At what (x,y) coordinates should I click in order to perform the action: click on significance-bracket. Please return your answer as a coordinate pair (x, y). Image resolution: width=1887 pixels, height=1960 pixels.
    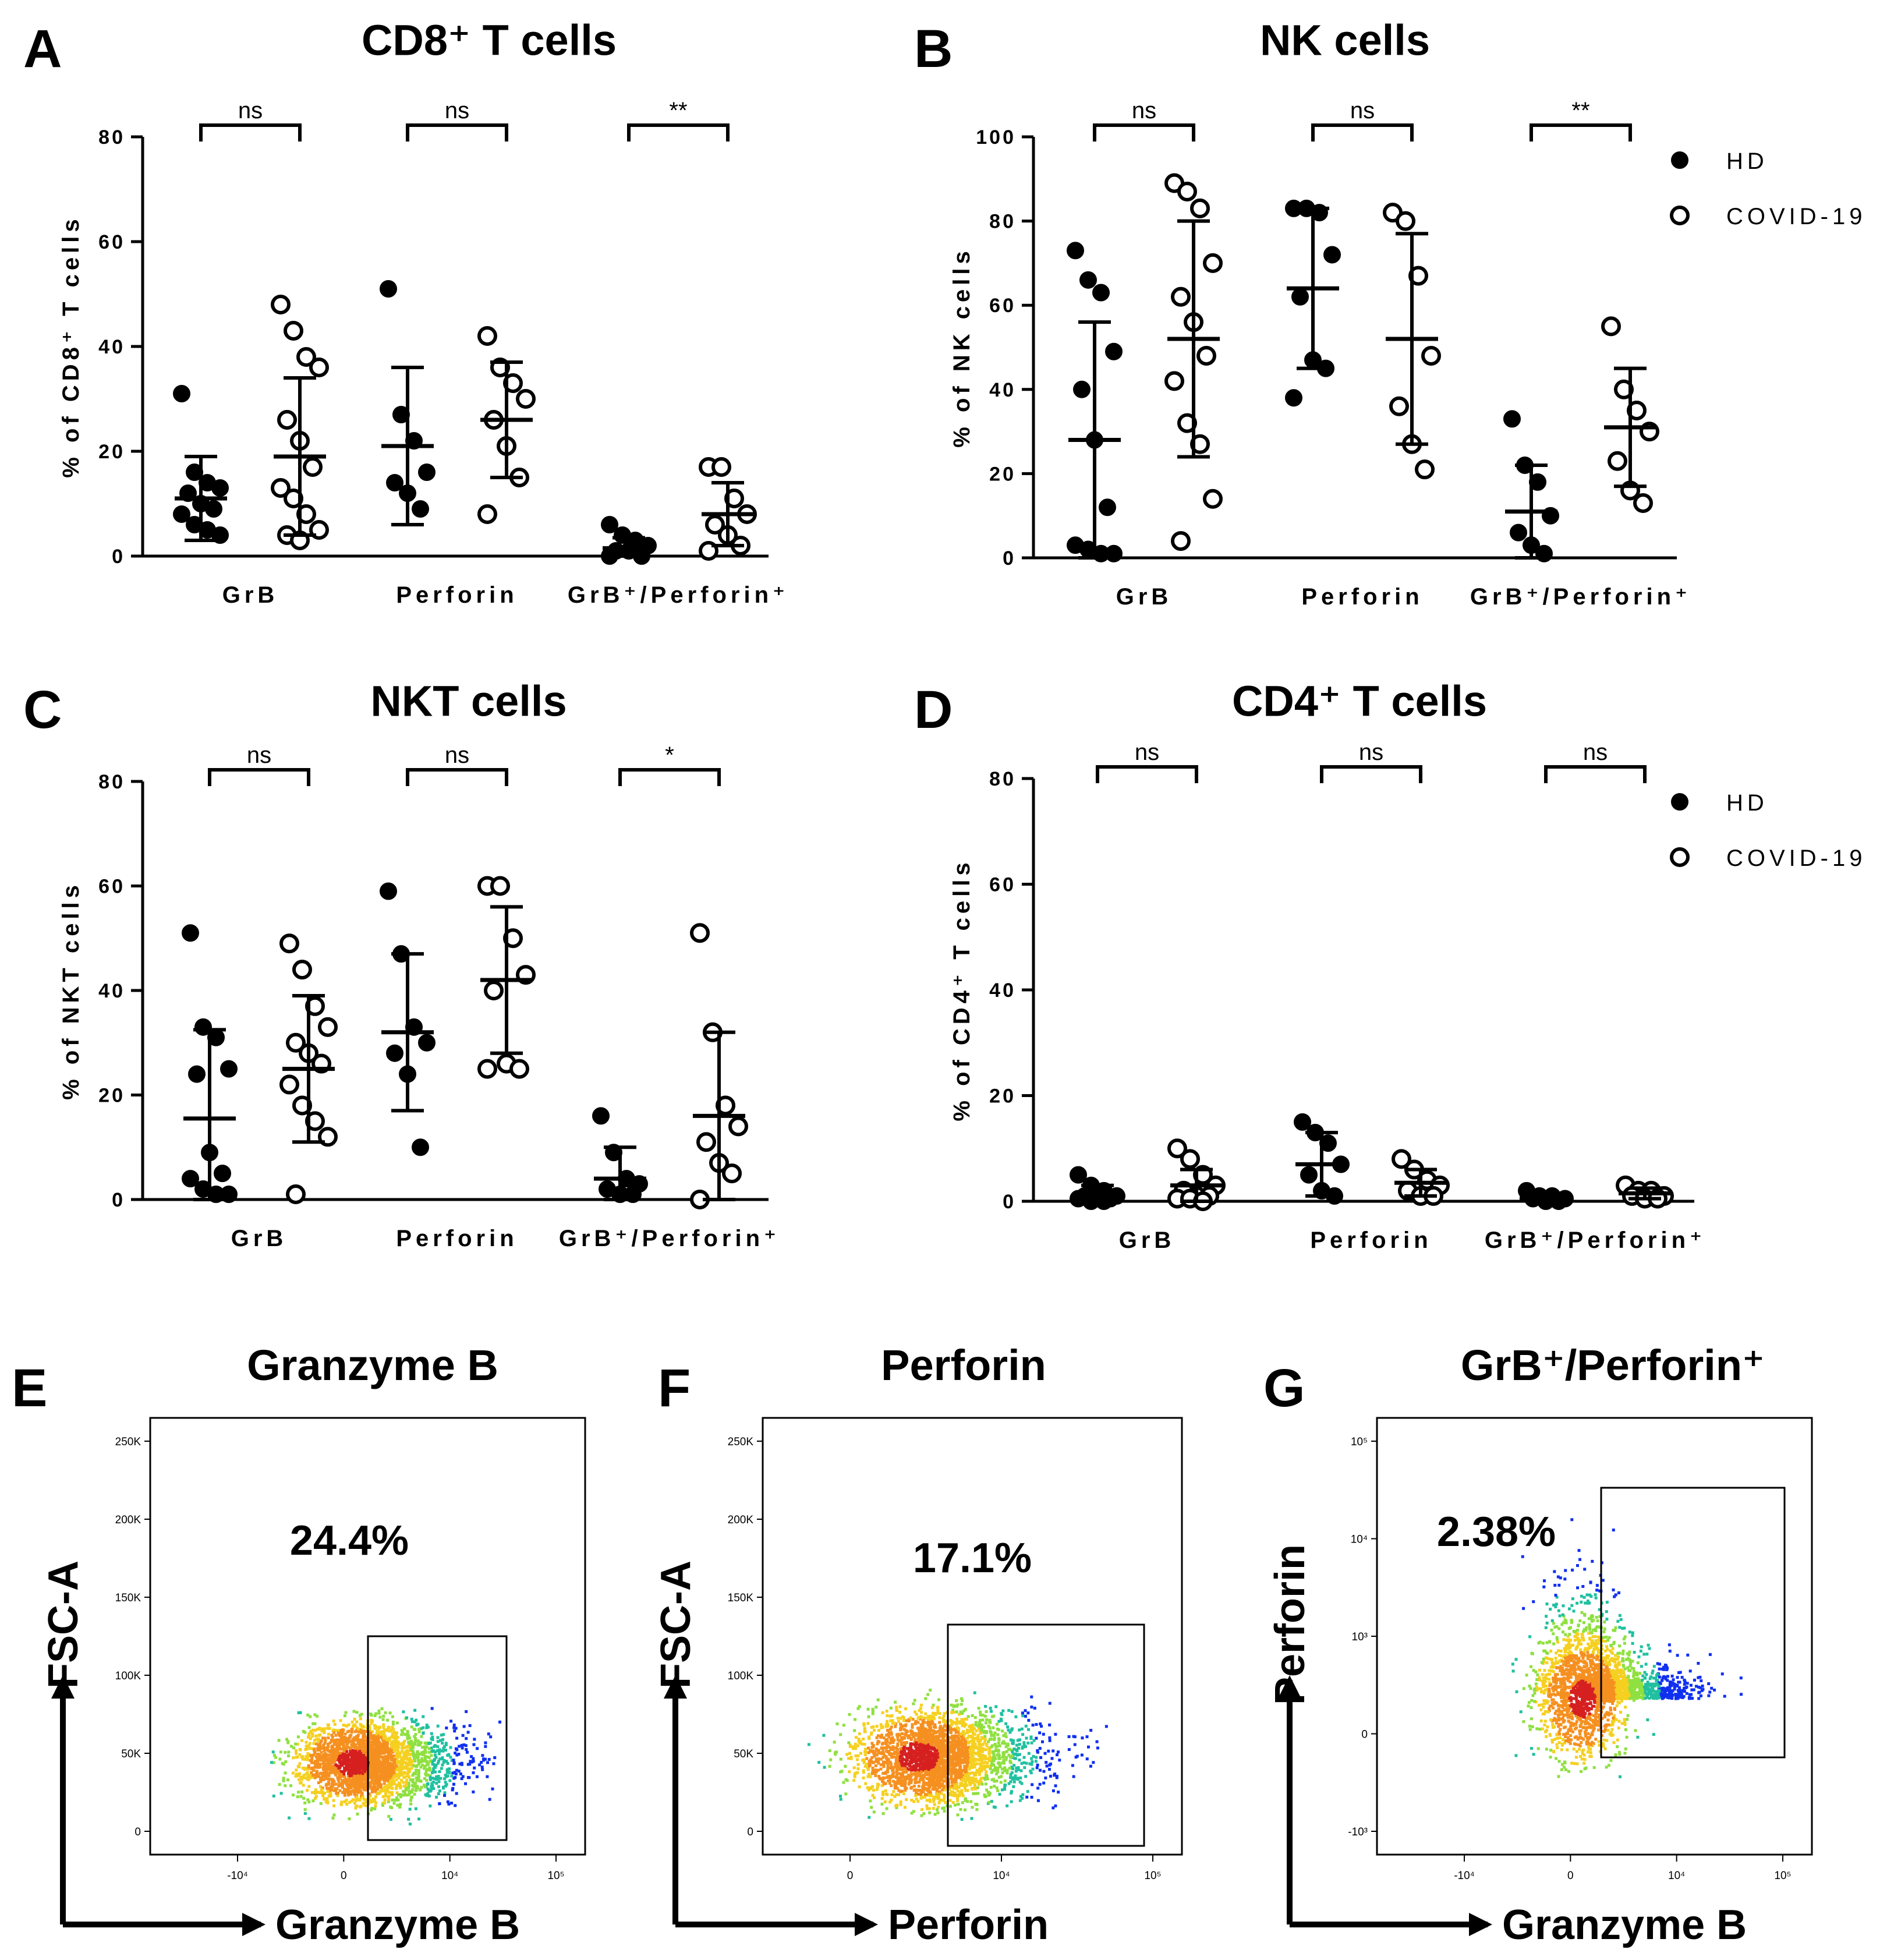
    Looking at the image, I should click on (1581, 132).